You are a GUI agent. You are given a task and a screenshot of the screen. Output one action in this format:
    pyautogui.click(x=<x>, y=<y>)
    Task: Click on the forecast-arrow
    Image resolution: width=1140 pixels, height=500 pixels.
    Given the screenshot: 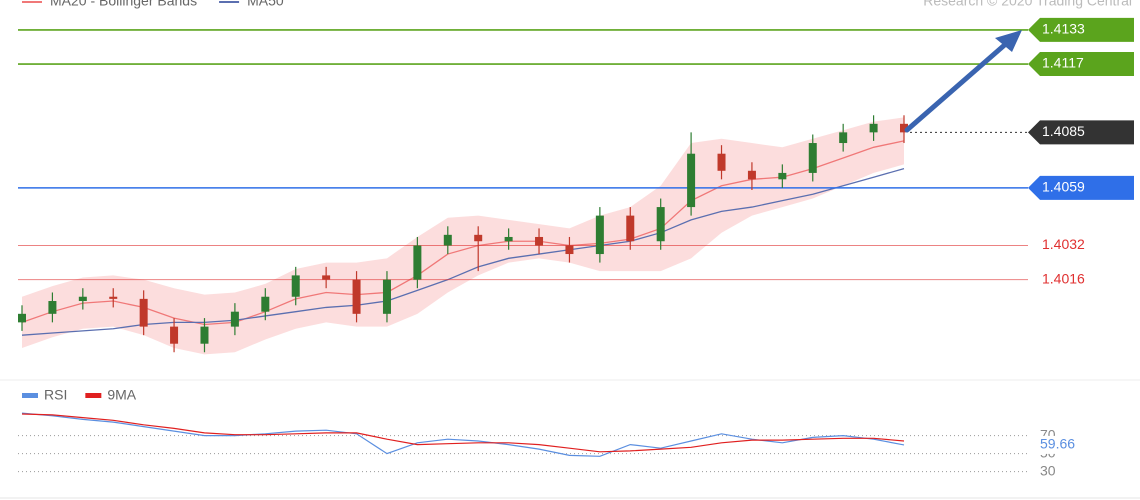 What is the action you would take?
    pyautogui.click(x=957, y=86)
    